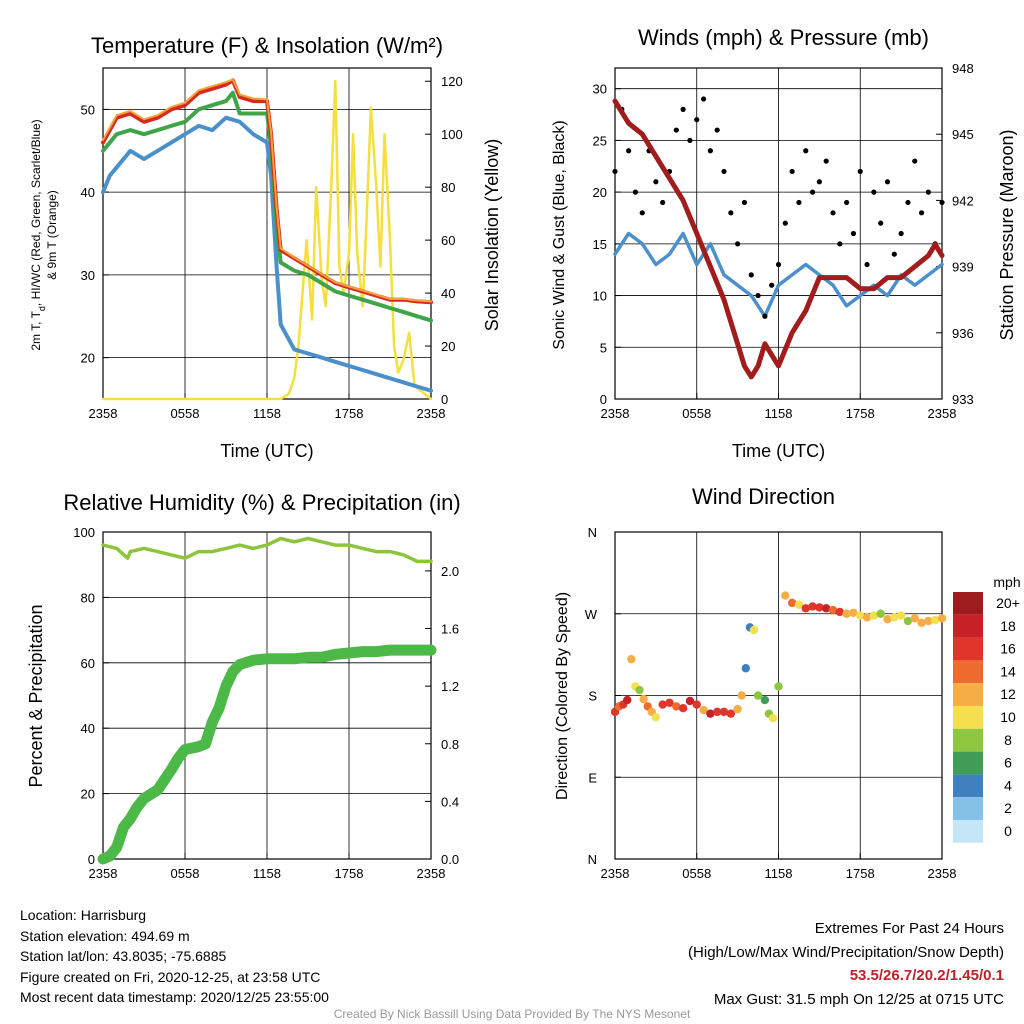 Image resolution: width=1024 pixels, height=1024 pixels. I want to click on chart-title: Winds (mph) & Pressure (mb), so click(783, 37).